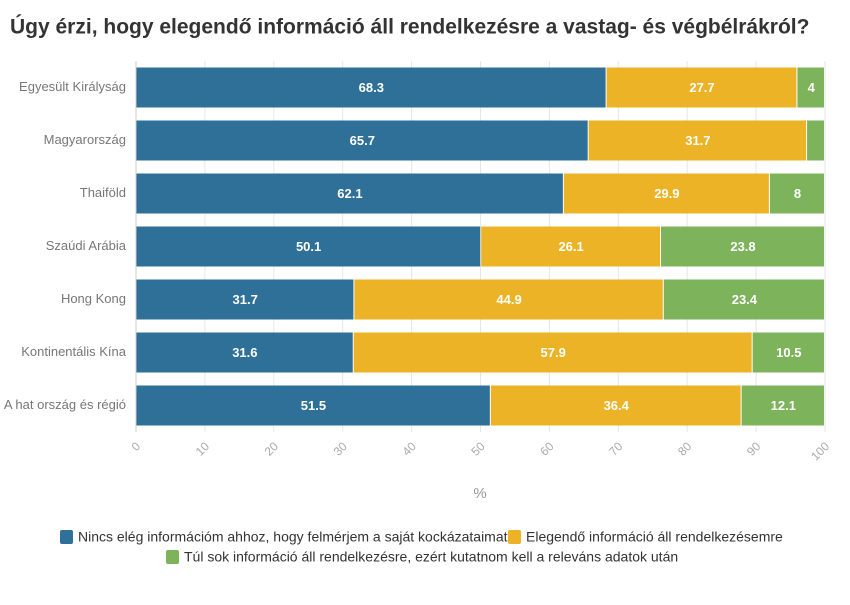 This screenshot has width=850, height=605. What do you see at coordinates (93, 298) in the screenshot?
I see `y-tick-label: Hong Kong` at bounding box center [93, 298].